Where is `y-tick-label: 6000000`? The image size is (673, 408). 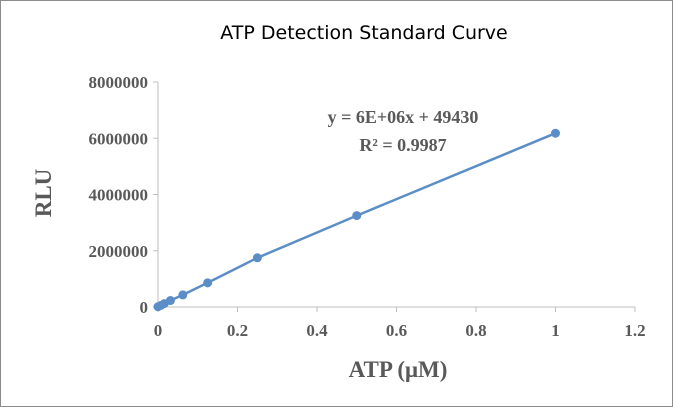 y-tick-label: 6000000 is located at coordinates (119, 138).